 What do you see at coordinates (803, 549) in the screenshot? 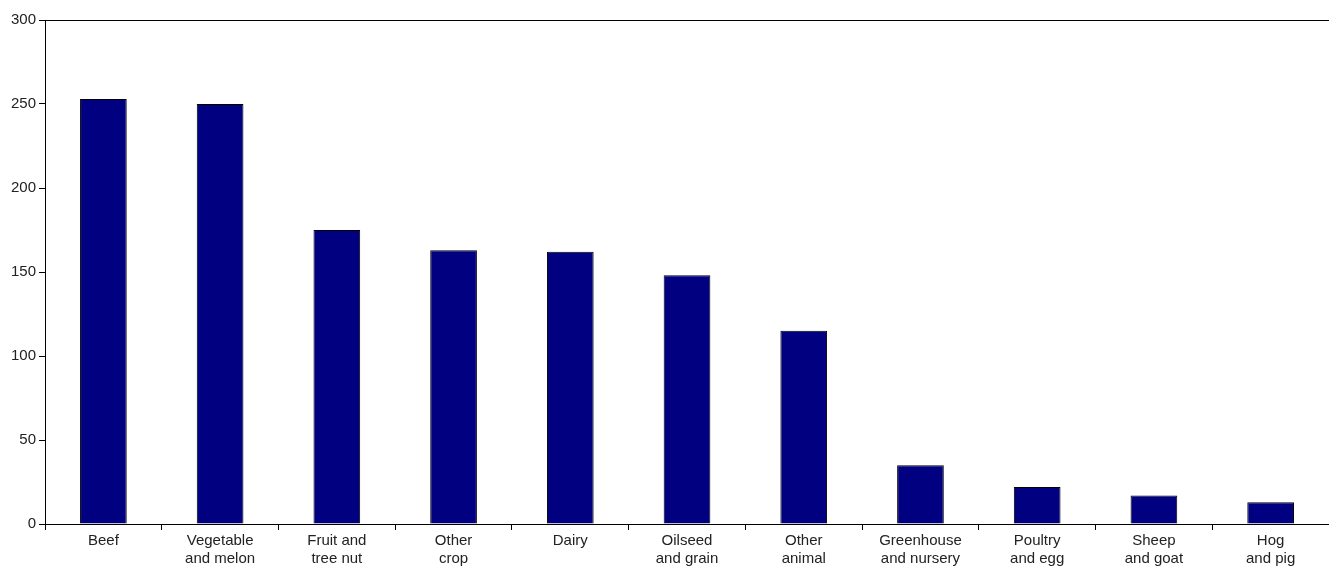
I see `x-tick-label: Other animal` at bounding box center [803, 549].